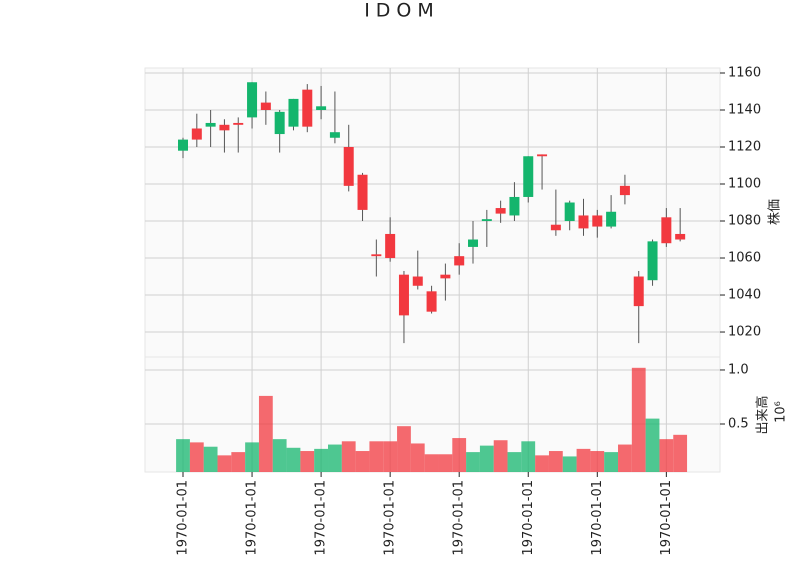 Image resolution: width=800 pixels, height=575 pixels. I want to click on y-tick-label: 1120, so click(744, 147).